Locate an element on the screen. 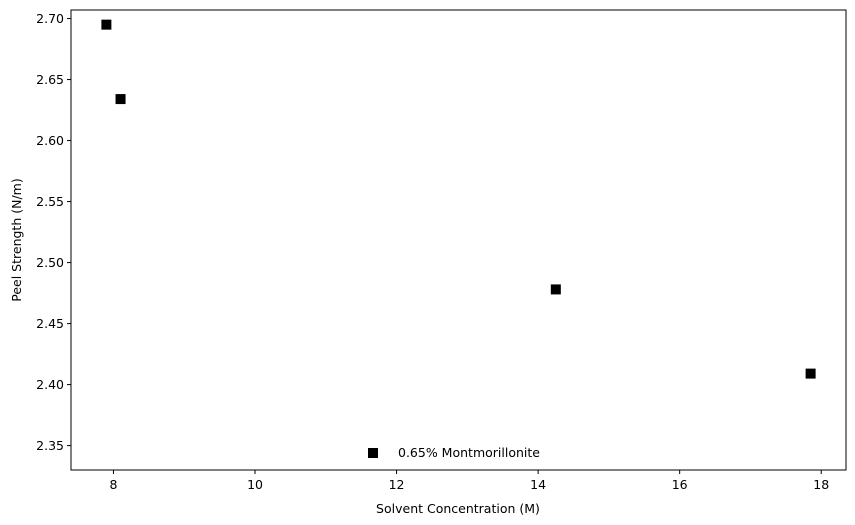 Image resolution: width=855 pixels, height=525 pixels. x-axis: 8 10 12 14 16 18 is located at coordinates (469, 481).